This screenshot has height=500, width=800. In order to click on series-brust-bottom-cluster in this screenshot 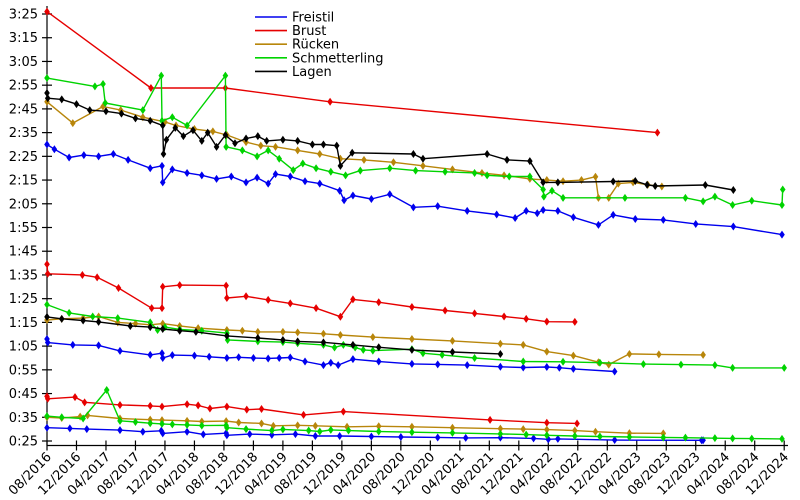, I will do `click(312, 410)`.